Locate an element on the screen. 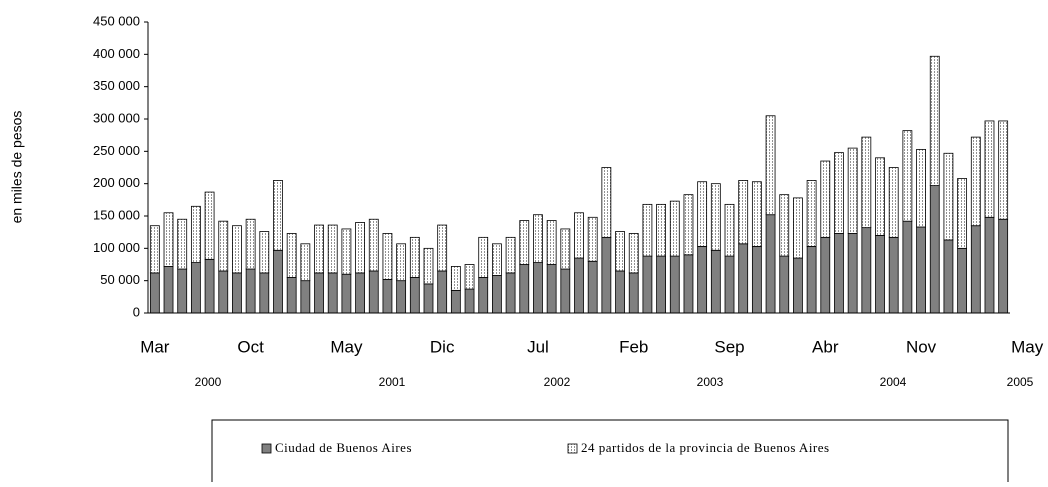  y-tick-label: 350 000 is located at coordinates (116, 85).